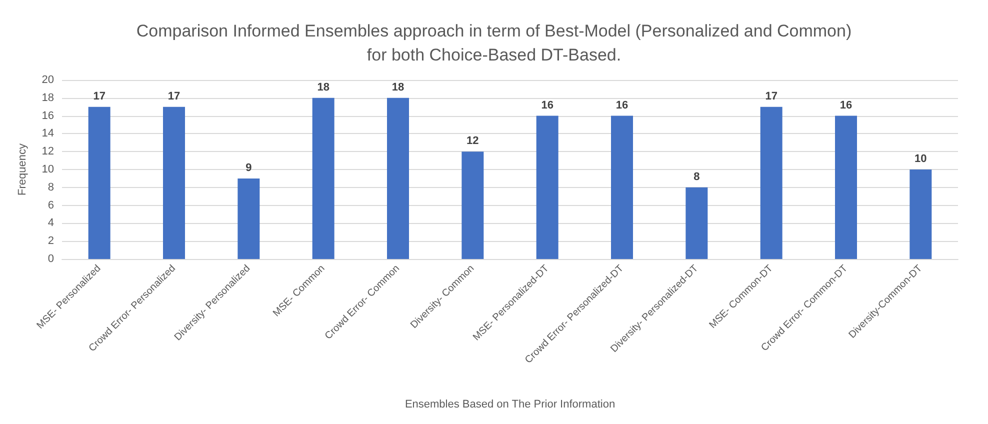 The width and height of the screenshot is (988, 424). What do you see at coordinates (48, 152) in the screenshot?
I see `y-tick-label: 12` at bounding box center [48, 152].